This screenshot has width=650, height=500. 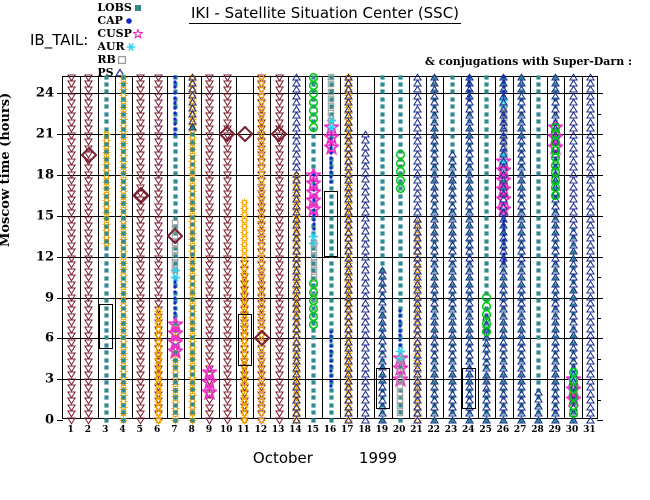 I want to click on y-axis-tick-label: 24, so click(x=44, y=93).